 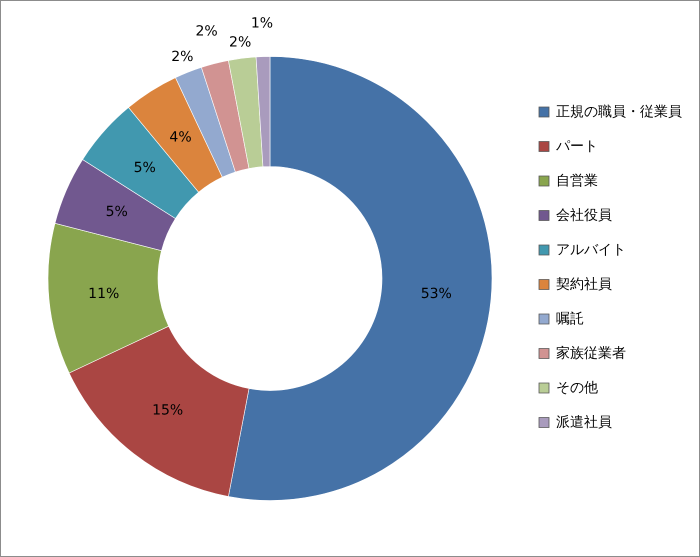 What do you see at coordinates (591, 354) in the screenshot?
I see `legend-label: 家族従業者` at bounding box center [591, 354].